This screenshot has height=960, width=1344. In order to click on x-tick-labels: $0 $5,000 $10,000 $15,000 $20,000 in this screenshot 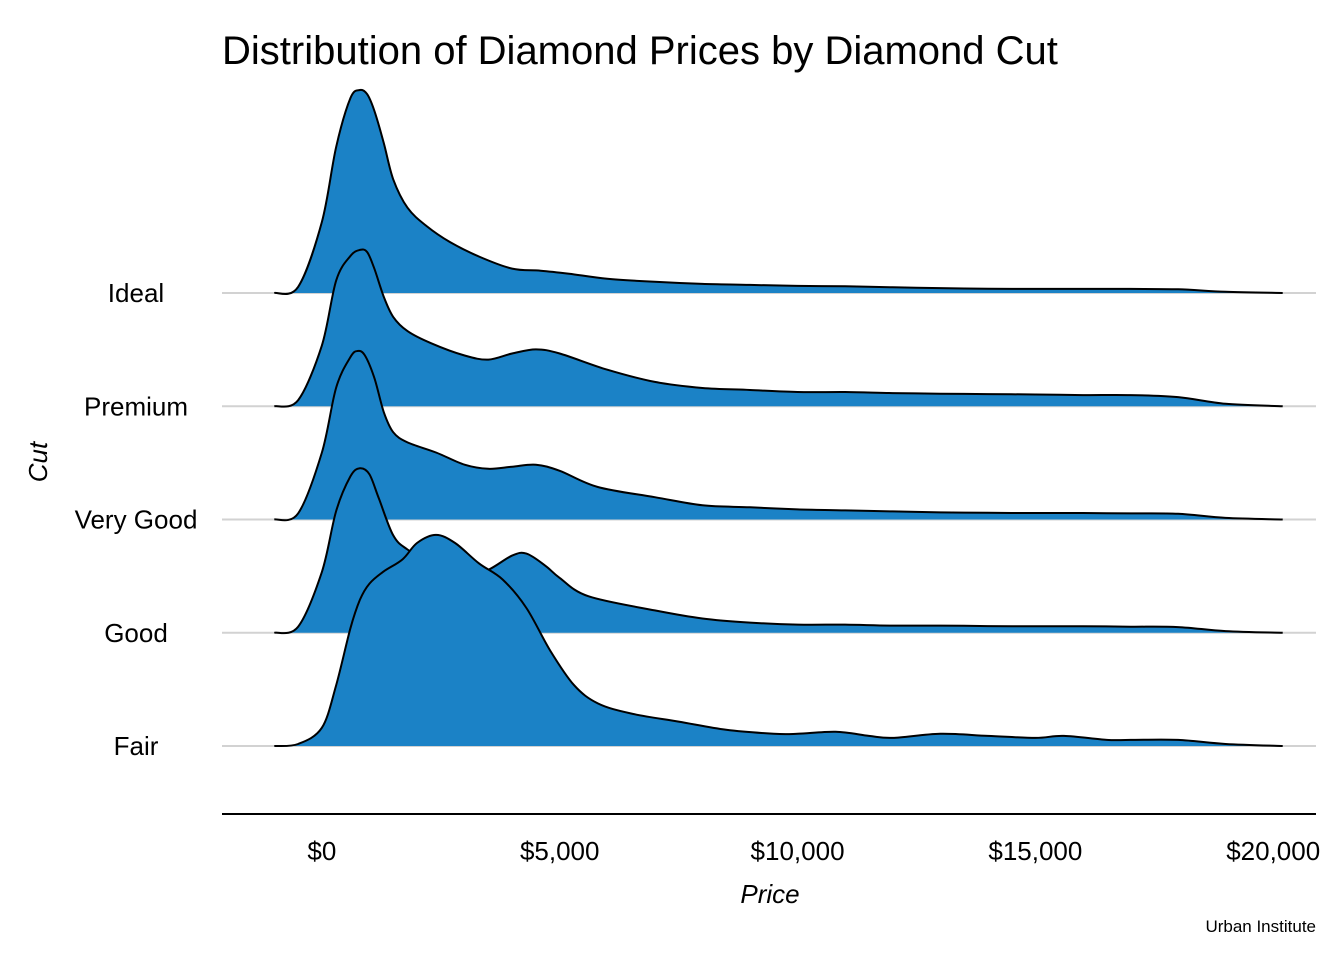, I will do `click(813, 851)`.